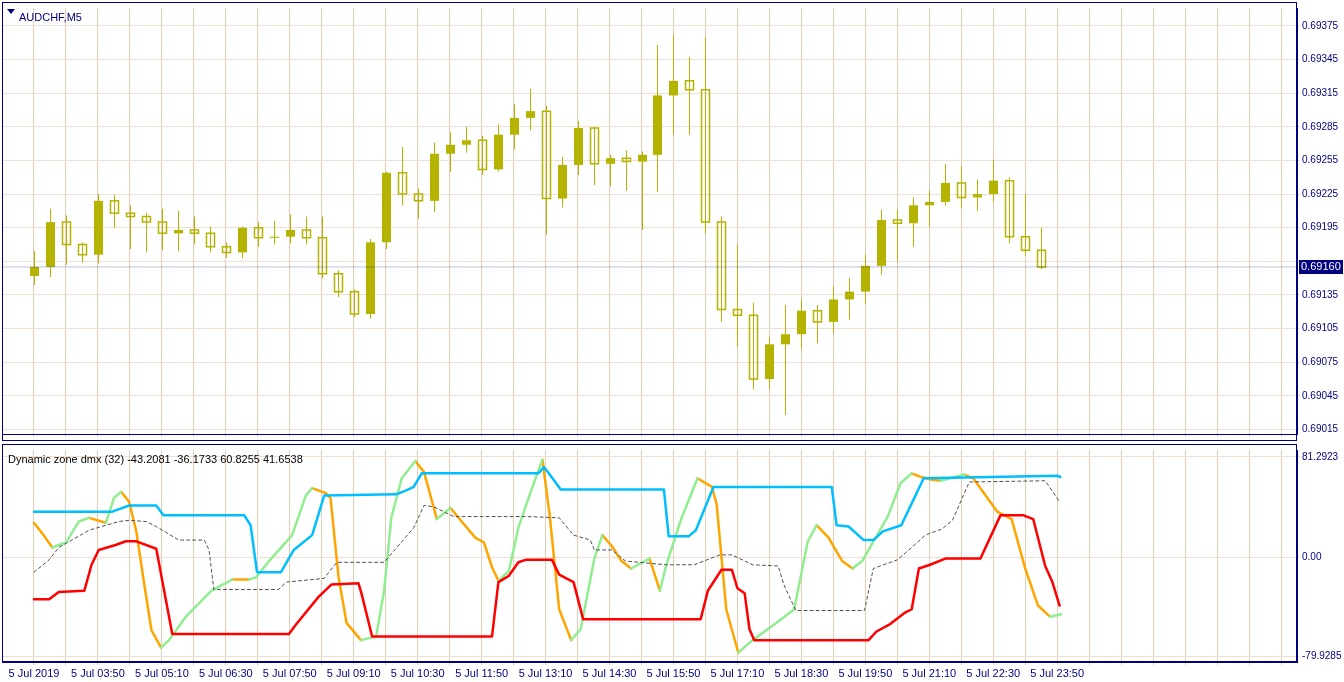  What do you see at coordinates (673, 672) in the screenshot?
I see `x-tick-label: 5 Jul 15:50` at bounding box center [673, 672].